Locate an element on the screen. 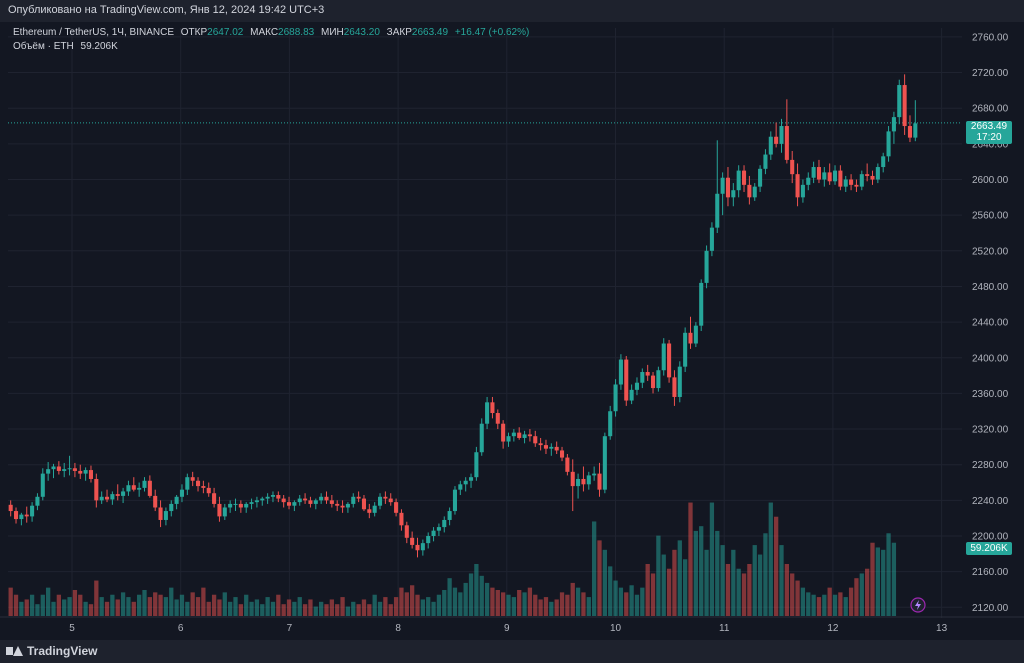  price-tick-label: 2280.00 is located at coordinates (990, 465).